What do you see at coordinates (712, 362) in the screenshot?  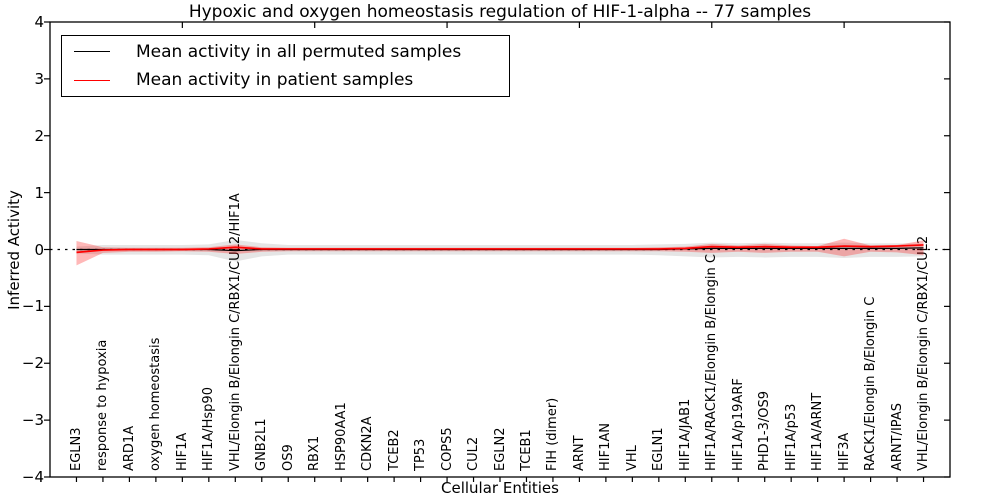 I see `x-tick-label: HIF1A/RACK1/Elongin B/Elongin C` at bounding box center [712, 362].